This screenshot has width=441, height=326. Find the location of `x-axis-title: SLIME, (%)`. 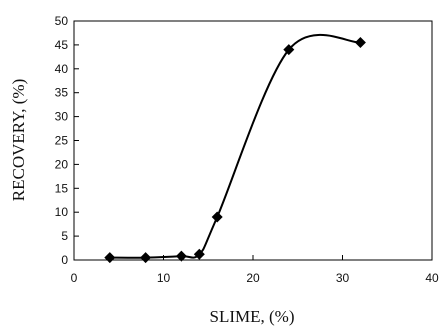

x-axis-title: SLIME, (%) is located at coordinates (252, 316).